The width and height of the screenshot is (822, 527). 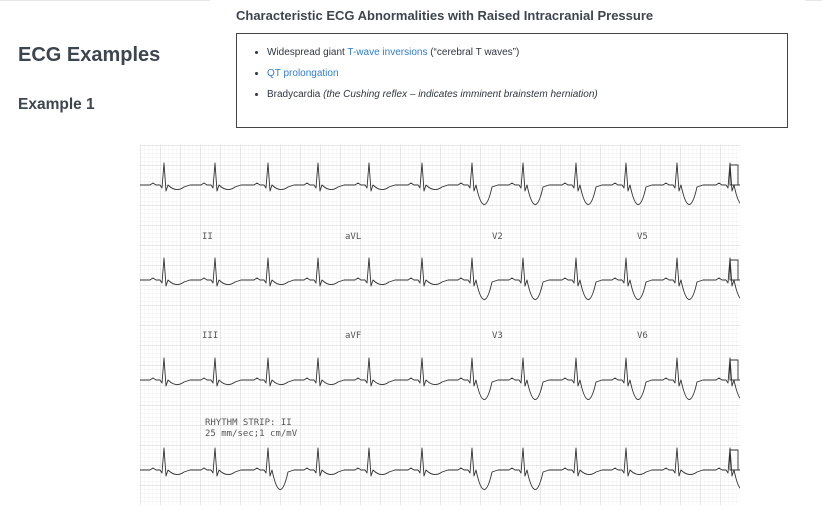 I want to click on page-title: ECG Examples, so click(x=89, y=55).